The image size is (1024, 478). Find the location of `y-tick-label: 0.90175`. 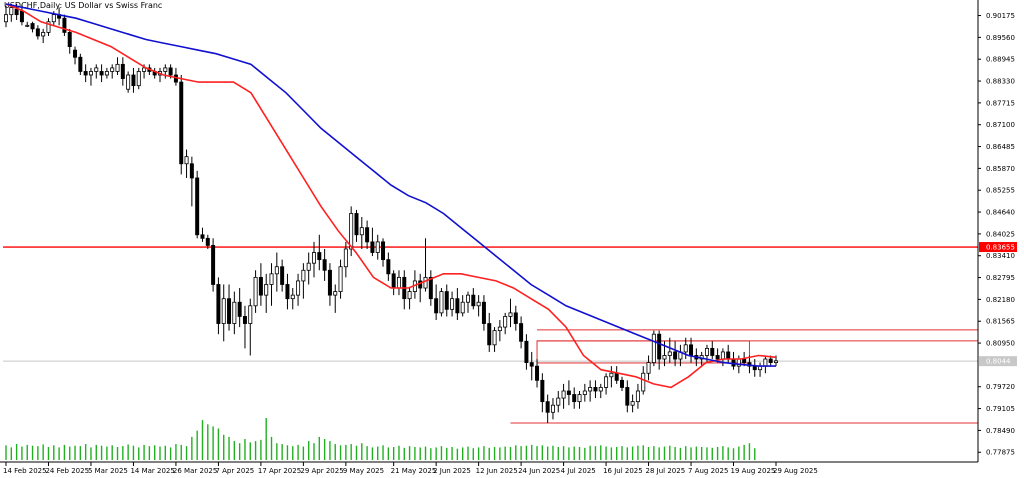

y-tick-label: 0.90175 is located at coordinates (1000, 16).